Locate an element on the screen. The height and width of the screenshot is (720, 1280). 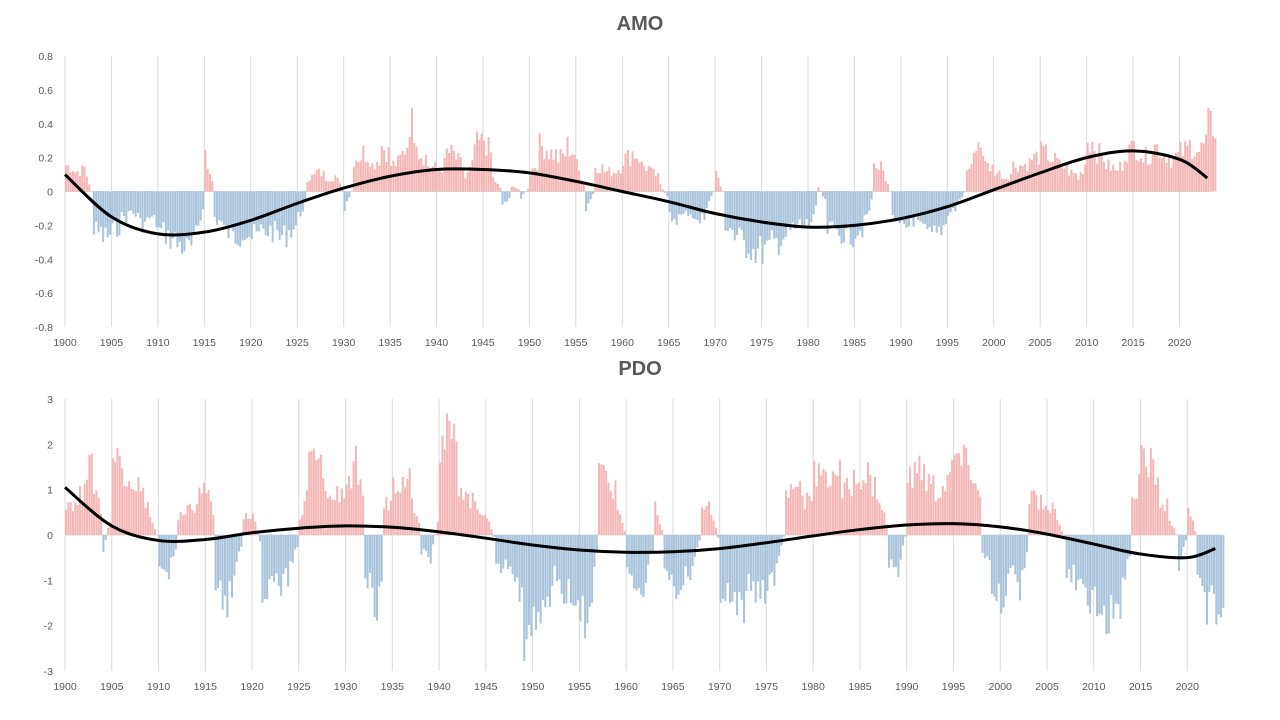
amo-y-tick-label: -0.6 is located at coordinates (44, 294).